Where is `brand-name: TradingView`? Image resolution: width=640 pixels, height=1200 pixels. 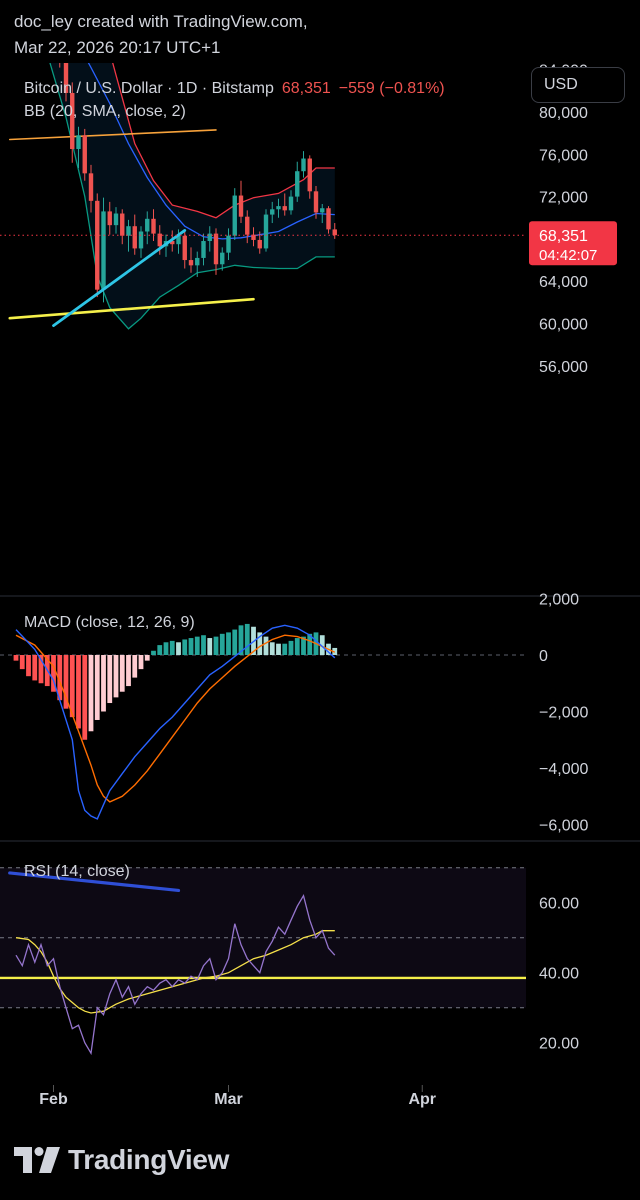 brand-name: TradingView is located at coordinates (149, 1159).